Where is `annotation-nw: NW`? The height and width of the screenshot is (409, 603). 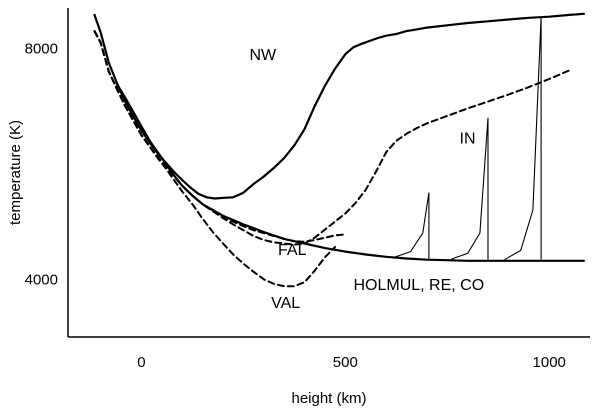
annotation-nw: NW is located at coordinates (263, 55).